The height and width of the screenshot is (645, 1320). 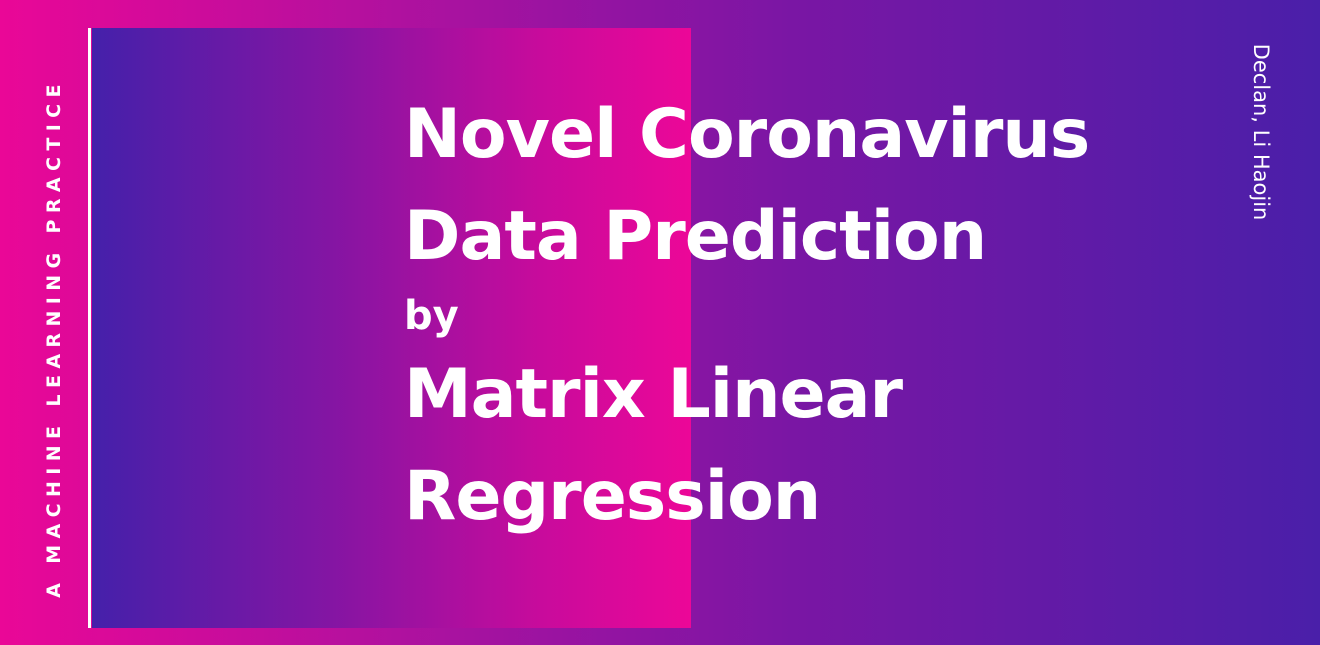 What do you see at coordinates (747, 134) in the screenshot?
I see `title-line-1: Novel Coronavirus` at bounding box center [747, 134].